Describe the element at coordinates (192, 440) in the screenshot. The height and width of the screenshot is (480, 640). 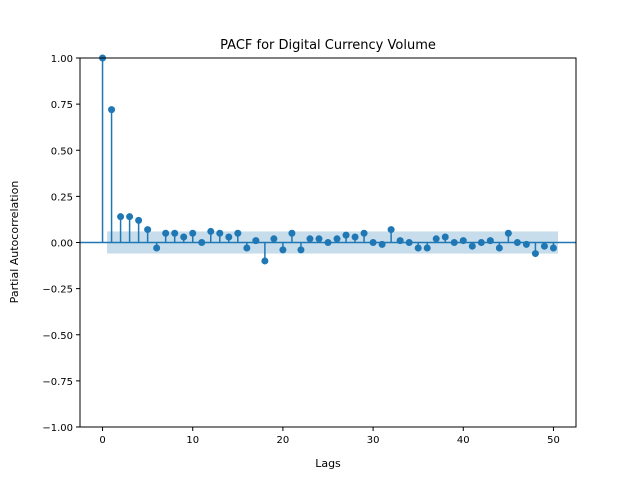
I see `x-tick-label: 10` at that location.